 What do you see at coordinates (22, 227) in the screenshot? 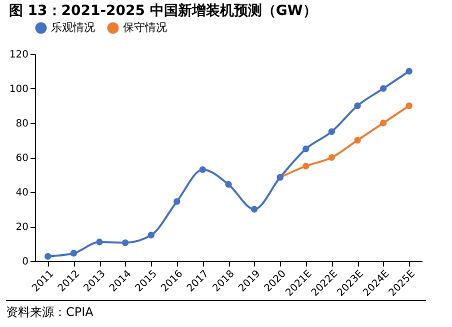
I see `y-tick-label: 20` at bounding box center [22, 227].